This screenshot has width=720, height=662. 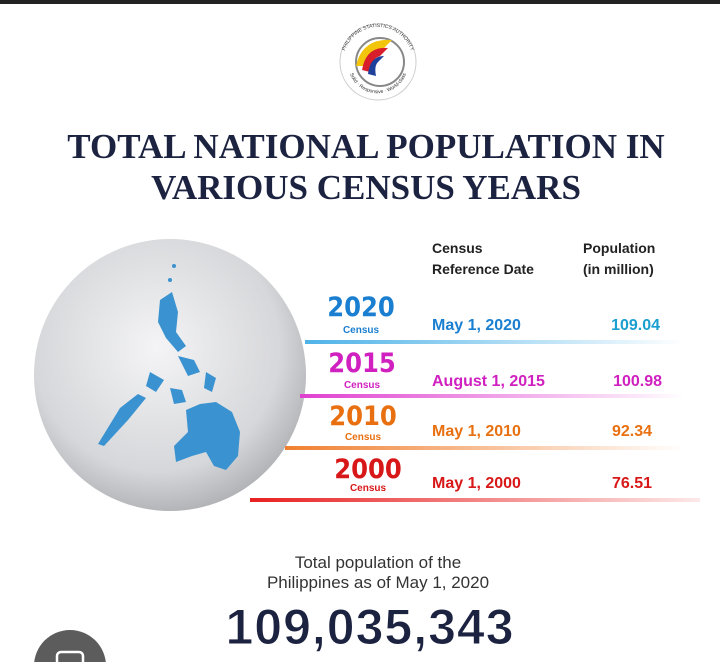 What do you see at coordinates (369, 627) in the screenshot?
I see `total-population: 109,035,343` at bounding box center [369, 627].